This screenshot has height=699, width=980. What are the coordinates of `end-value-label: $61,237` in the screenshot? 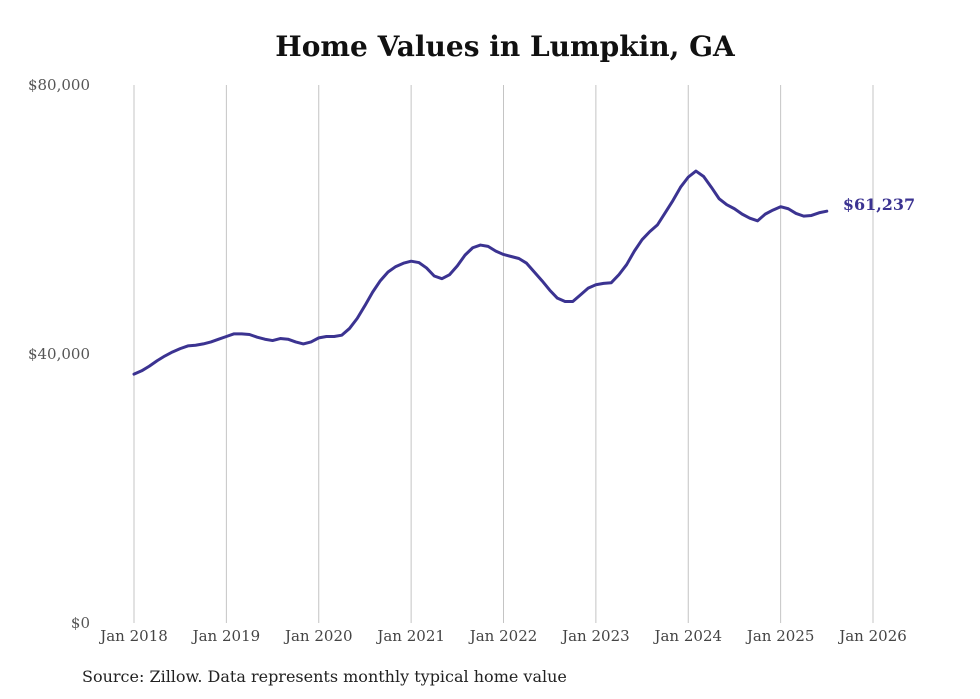 It's located at (879, 204).